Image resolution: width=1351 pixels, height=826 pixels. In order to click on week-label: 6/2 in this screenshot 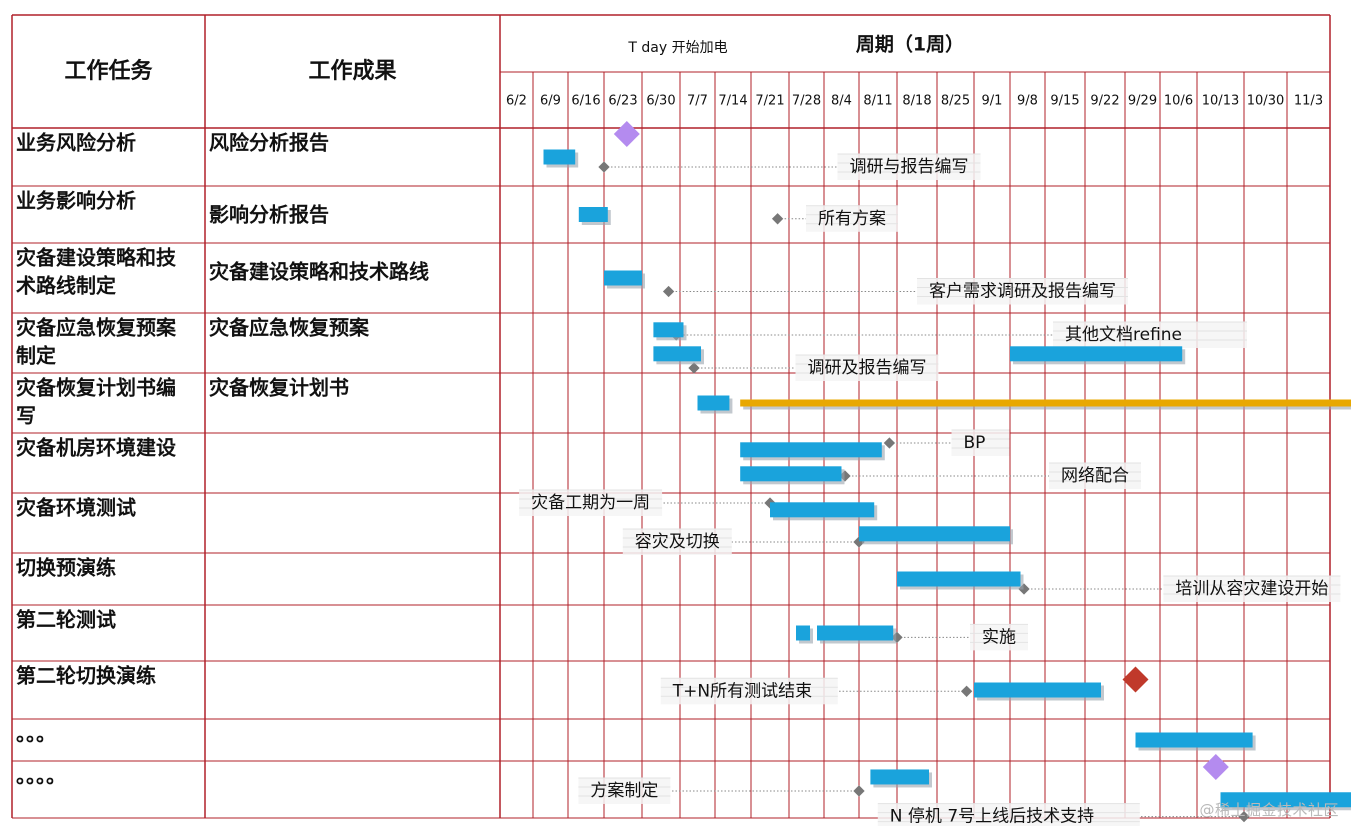, I will do `click(516, 101)`.